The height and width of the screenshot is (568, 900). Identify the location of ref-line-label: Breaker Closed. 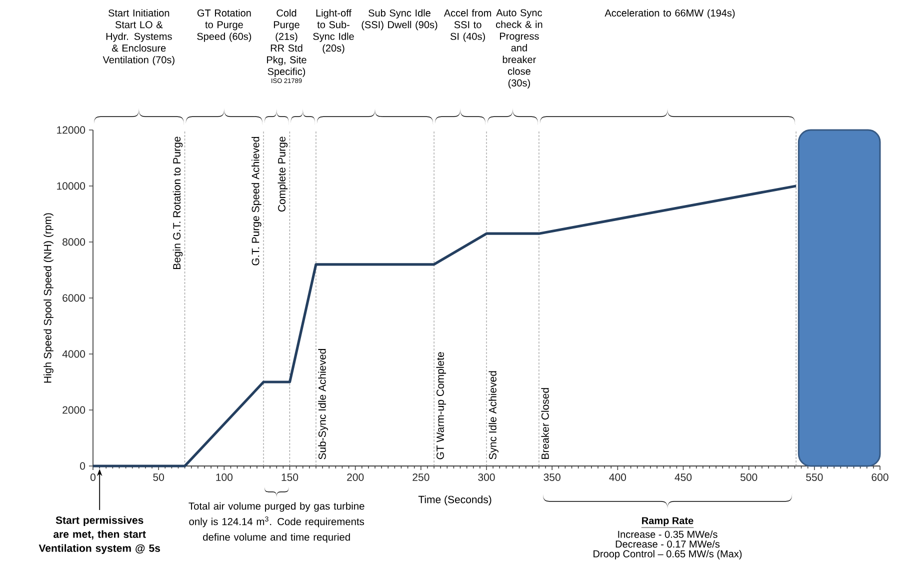
(545, 423).